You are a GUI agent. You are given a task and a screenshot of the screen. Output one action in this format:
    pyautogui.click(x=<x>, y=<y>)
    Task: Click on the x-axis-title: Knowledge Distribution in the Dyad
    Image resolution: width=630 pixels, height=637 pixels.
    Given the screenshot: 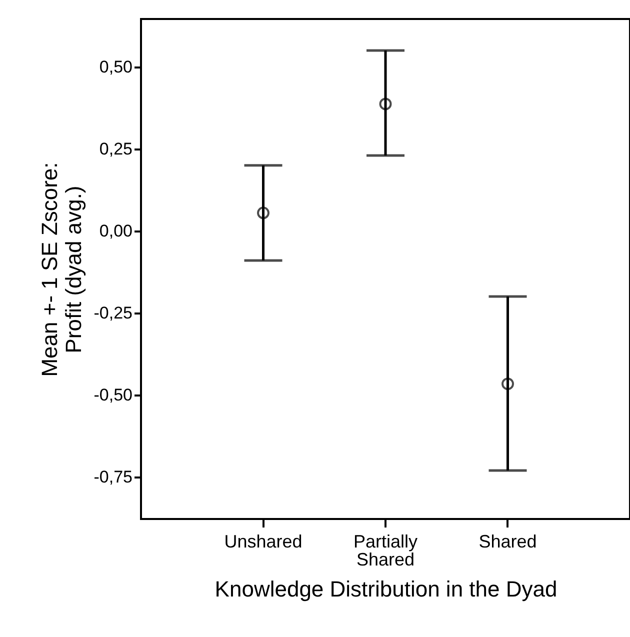 What is the action you would take?
    pyautogui.click(x=386, y=589)
    